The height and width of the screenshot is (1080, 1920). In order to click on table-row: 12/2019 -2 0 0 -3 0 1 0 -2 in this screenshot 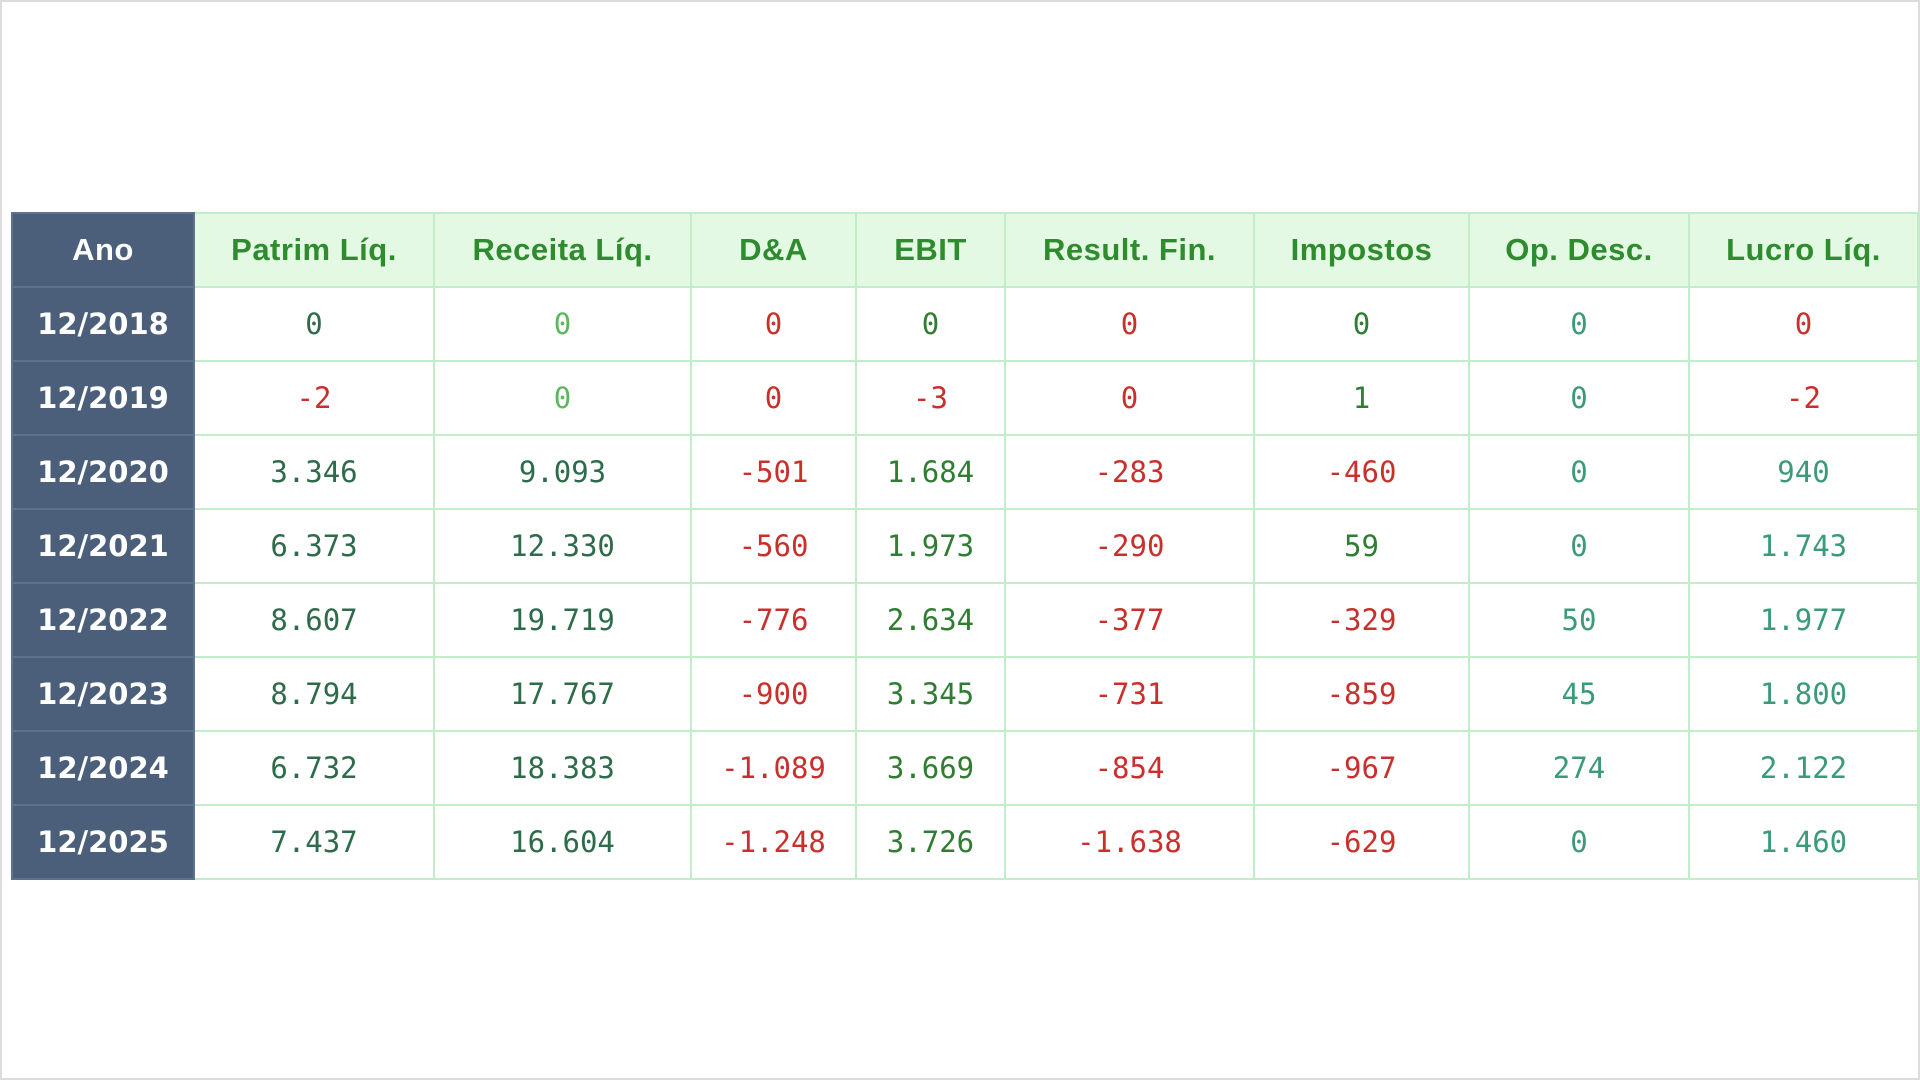, I will do `click(965, 398)`.